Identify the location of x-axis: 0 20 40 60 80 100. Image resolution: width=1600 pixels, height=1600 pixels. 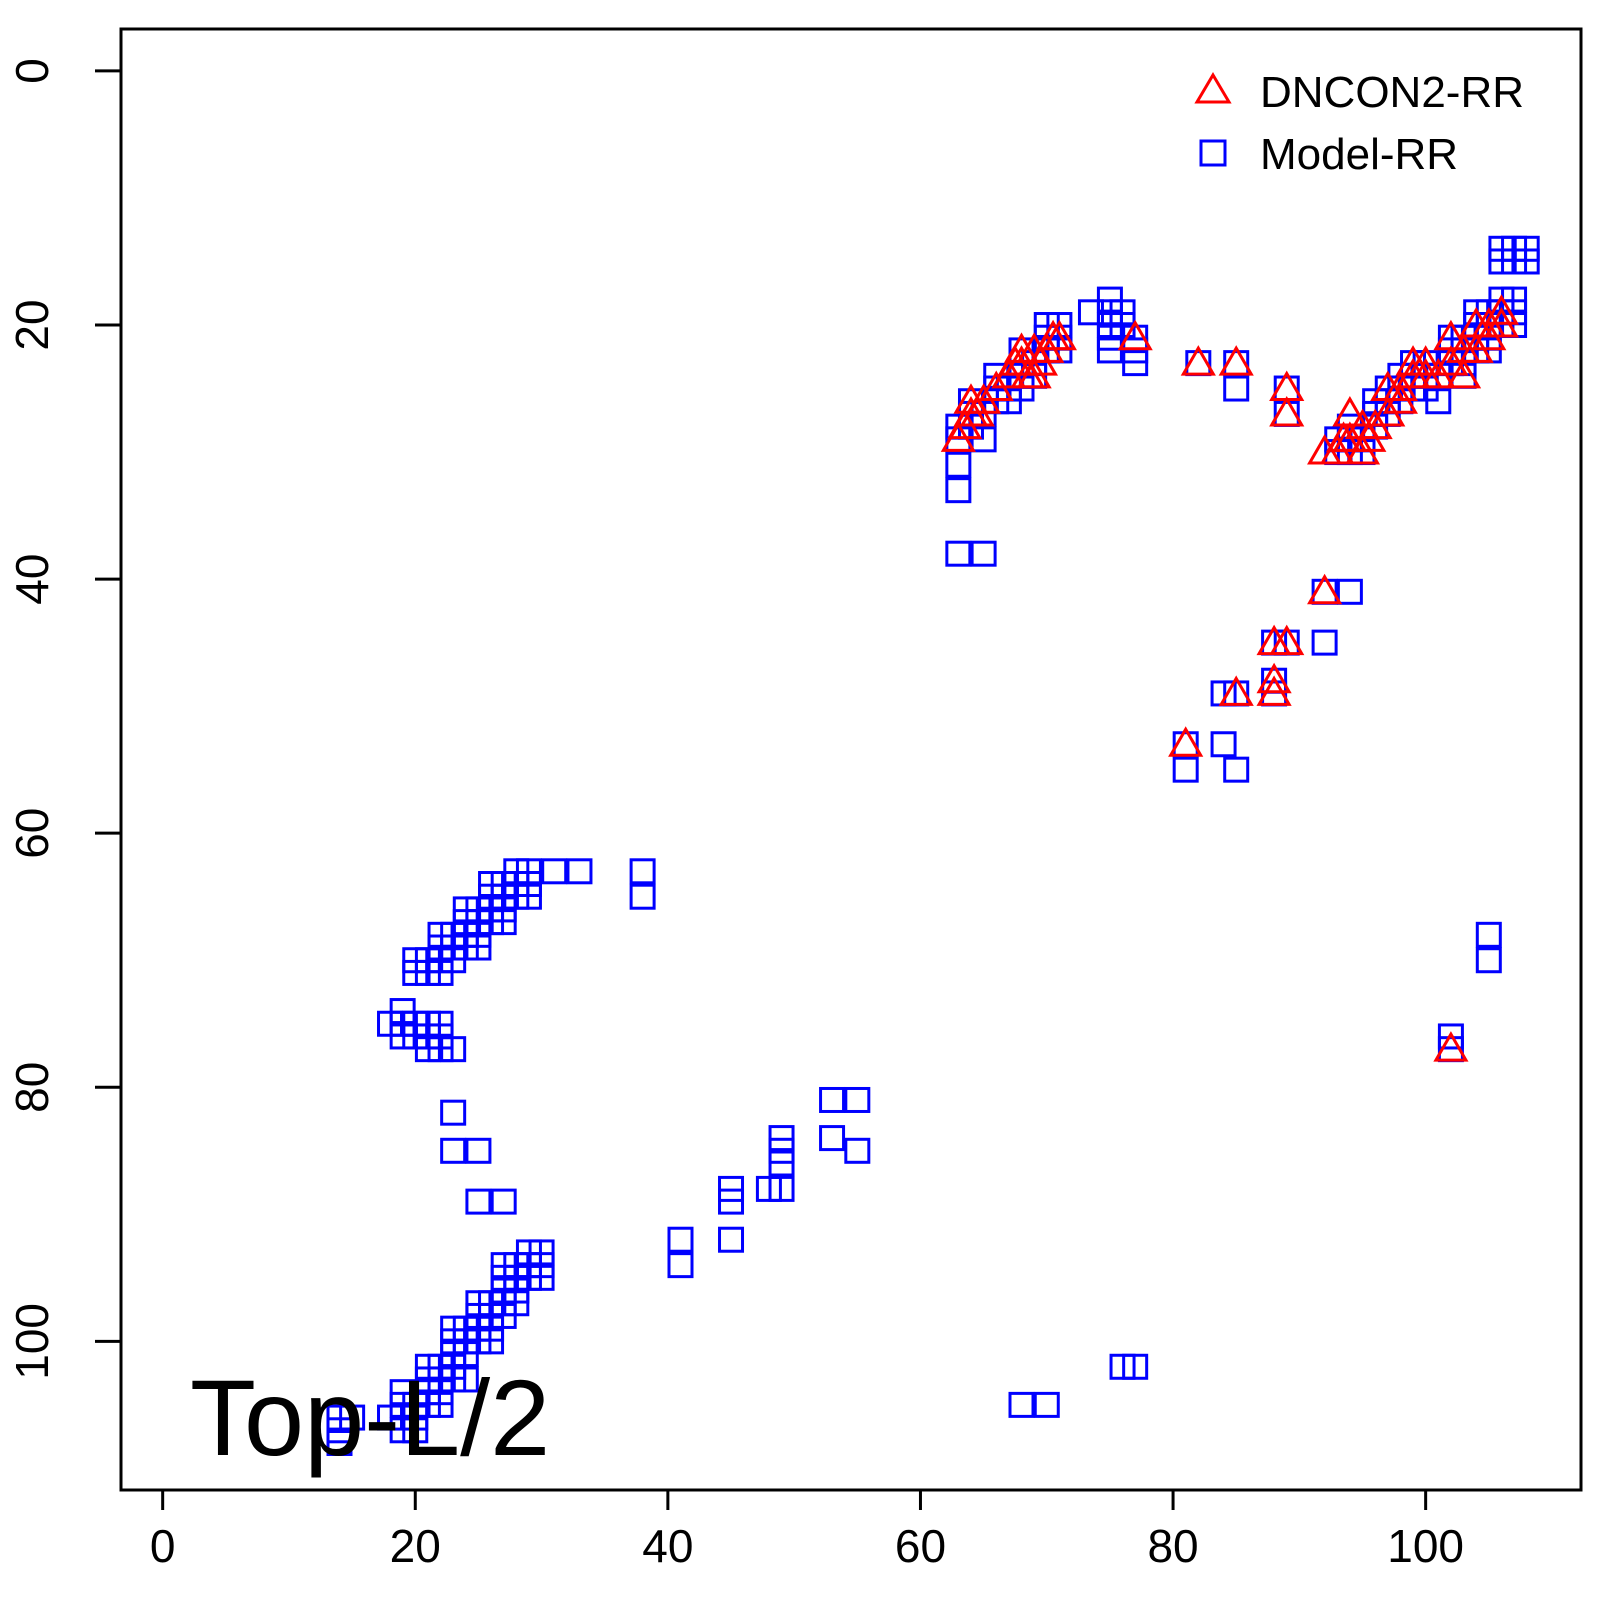
(807, 1530).